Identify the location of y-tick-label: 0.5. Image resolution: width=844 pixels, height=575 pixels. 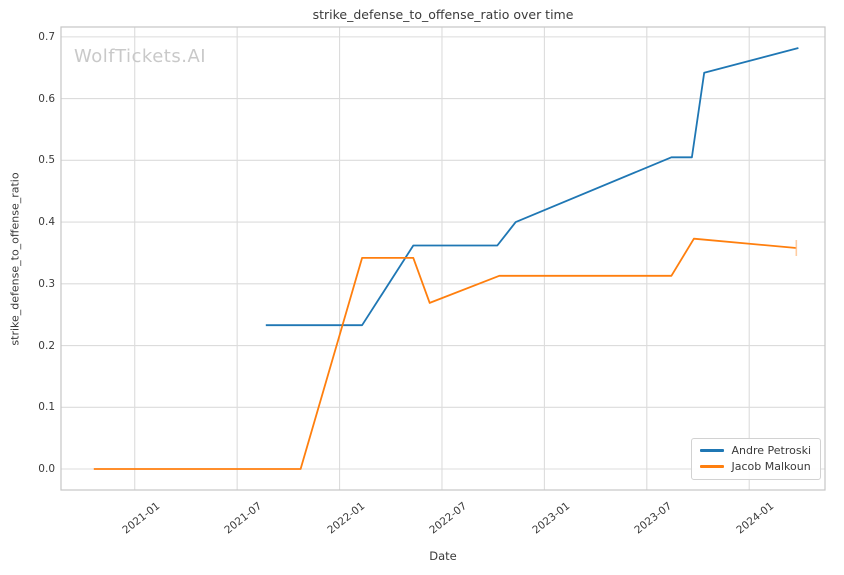
(46, 160).